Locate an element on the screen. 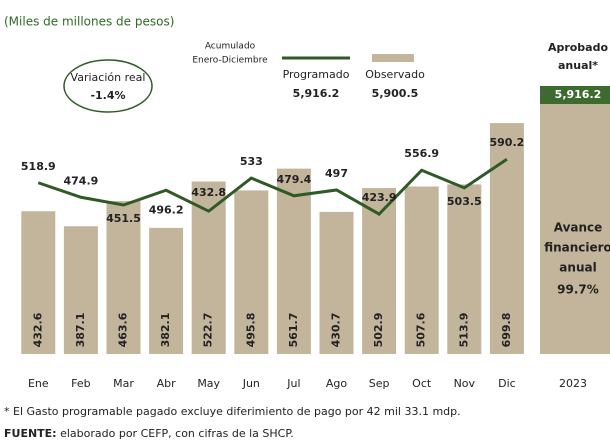 This screenshot has height=442, width=610. source-label: FUENTE: is located at coordinates (30, 433).